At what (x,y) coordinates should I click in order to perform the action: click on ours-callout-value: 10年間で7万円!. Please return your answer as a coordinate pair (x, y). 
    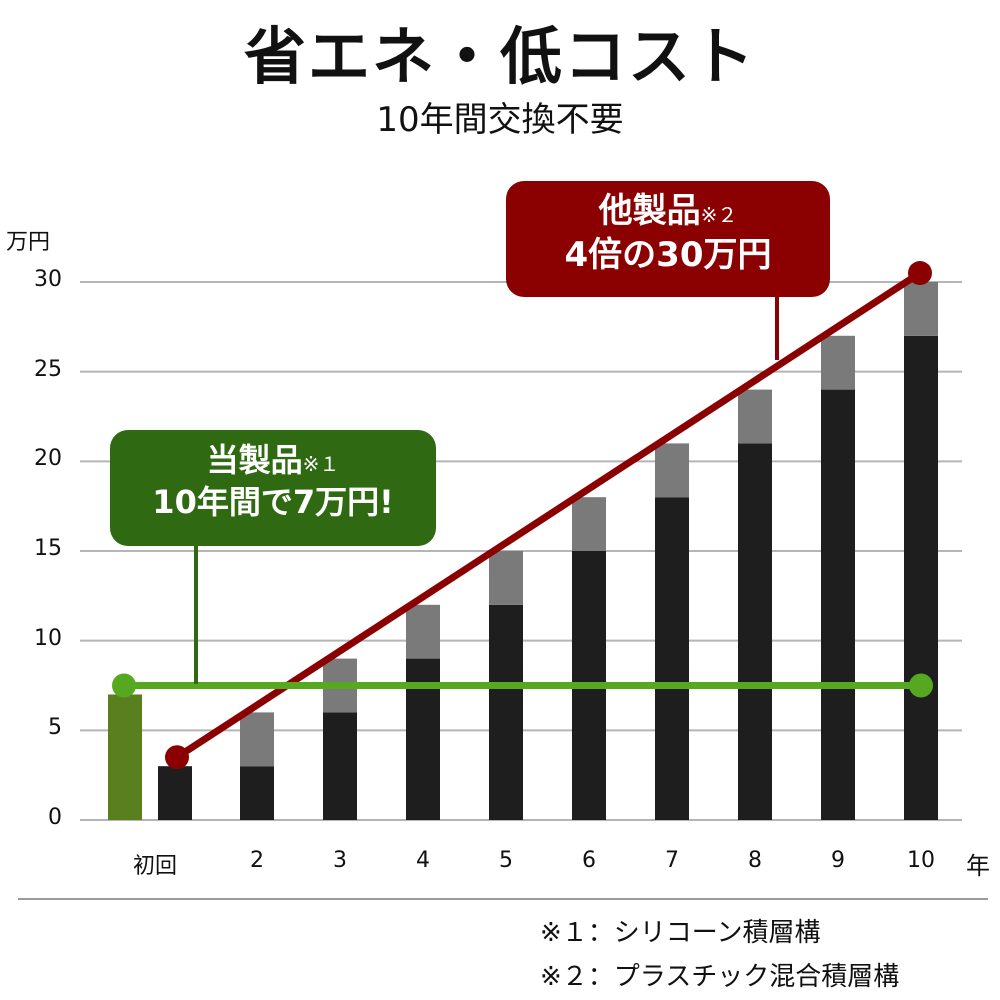
    Looking at the image, I should click on (273, 501).